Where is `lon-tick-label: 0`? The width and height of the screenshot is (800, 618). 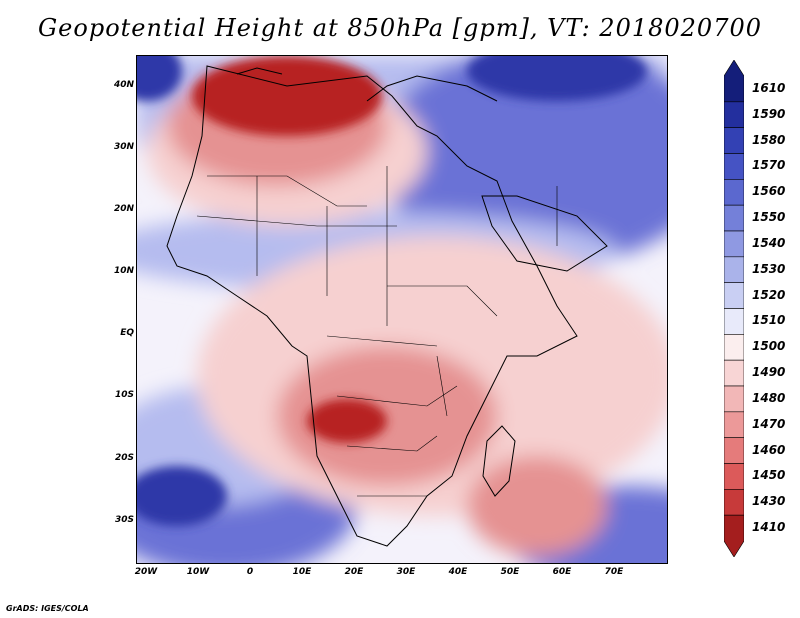 lon-tick-label: 0 is located at coordinates (250, 572).